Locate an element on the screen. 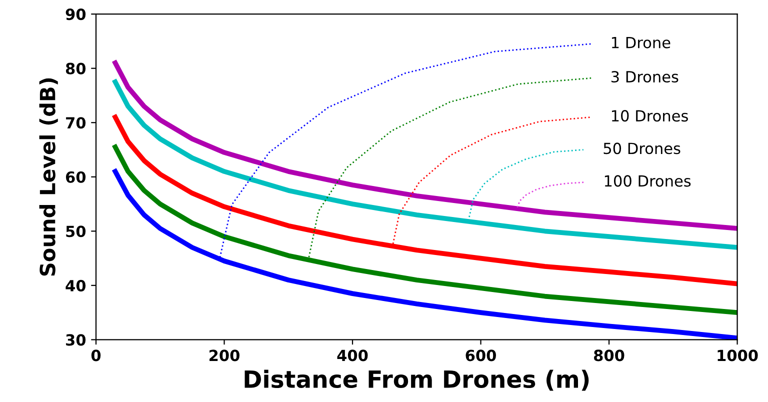 The image size is (768, 402). y-tick-label: 80 is located at coordinates (76, 68).